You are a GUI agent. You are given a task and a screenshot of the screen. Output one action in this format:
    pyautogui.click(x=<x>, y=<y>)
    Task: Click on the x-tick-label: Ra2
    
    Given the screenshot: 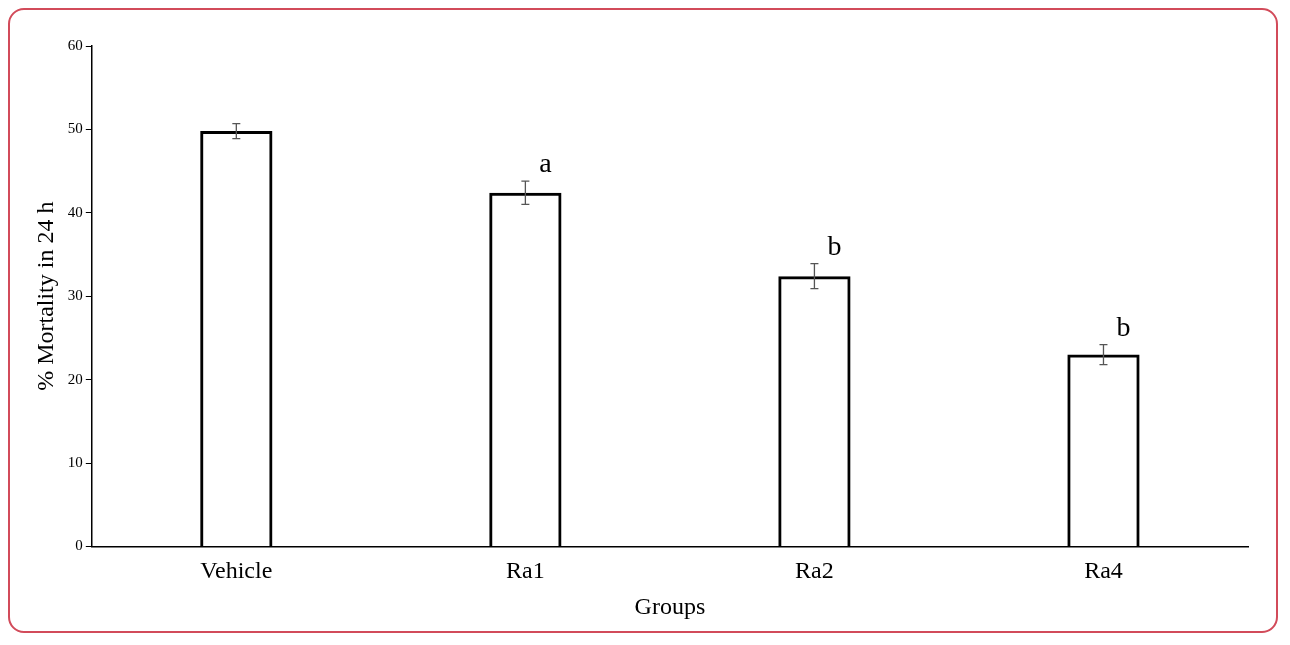 What is the action you would take?
    pyautogui.click(x=814, y=570)
    